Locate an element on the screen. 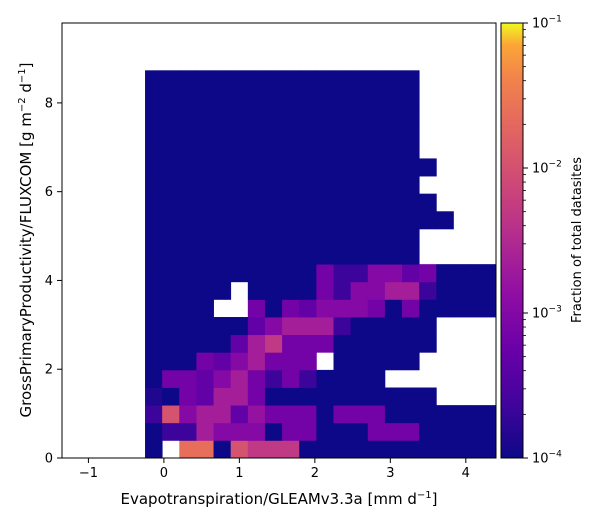 This screenshot has width=600, height=525. x-tick-label: −1 is located at coordinates (88, 473).